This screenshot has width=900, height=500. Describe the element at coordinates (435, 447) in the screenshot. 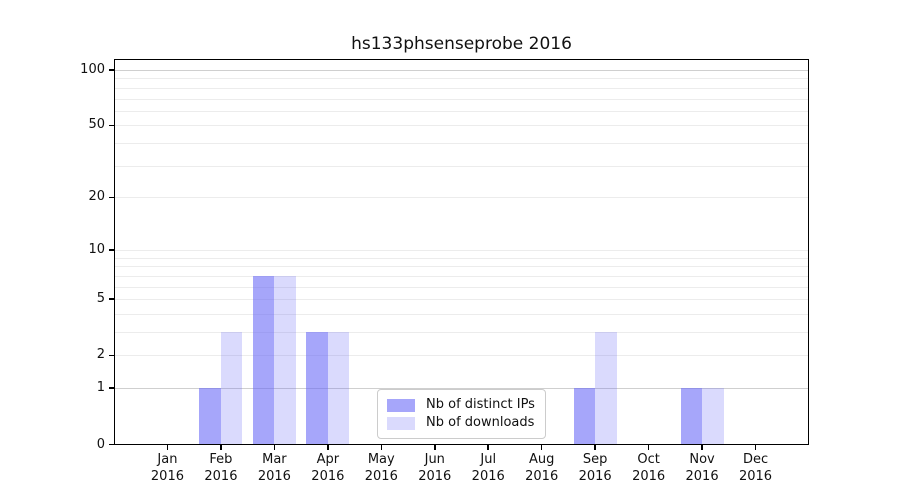

I see `x-tick-jun` at that location.